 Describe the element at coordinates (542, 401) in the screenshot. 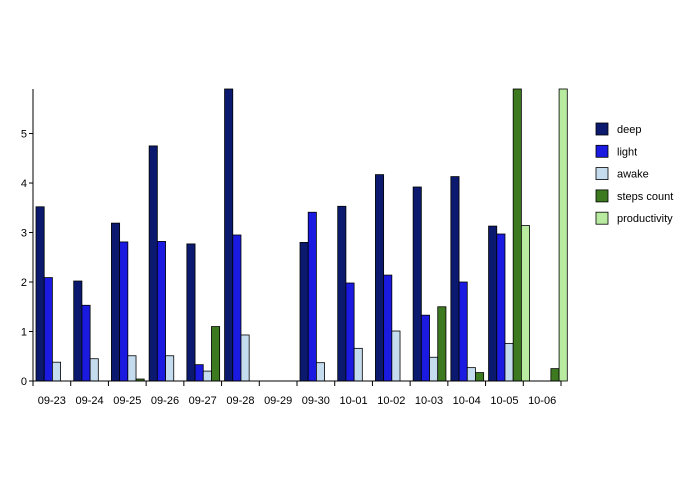

I see `x-tick-label: 10-06` at that location.